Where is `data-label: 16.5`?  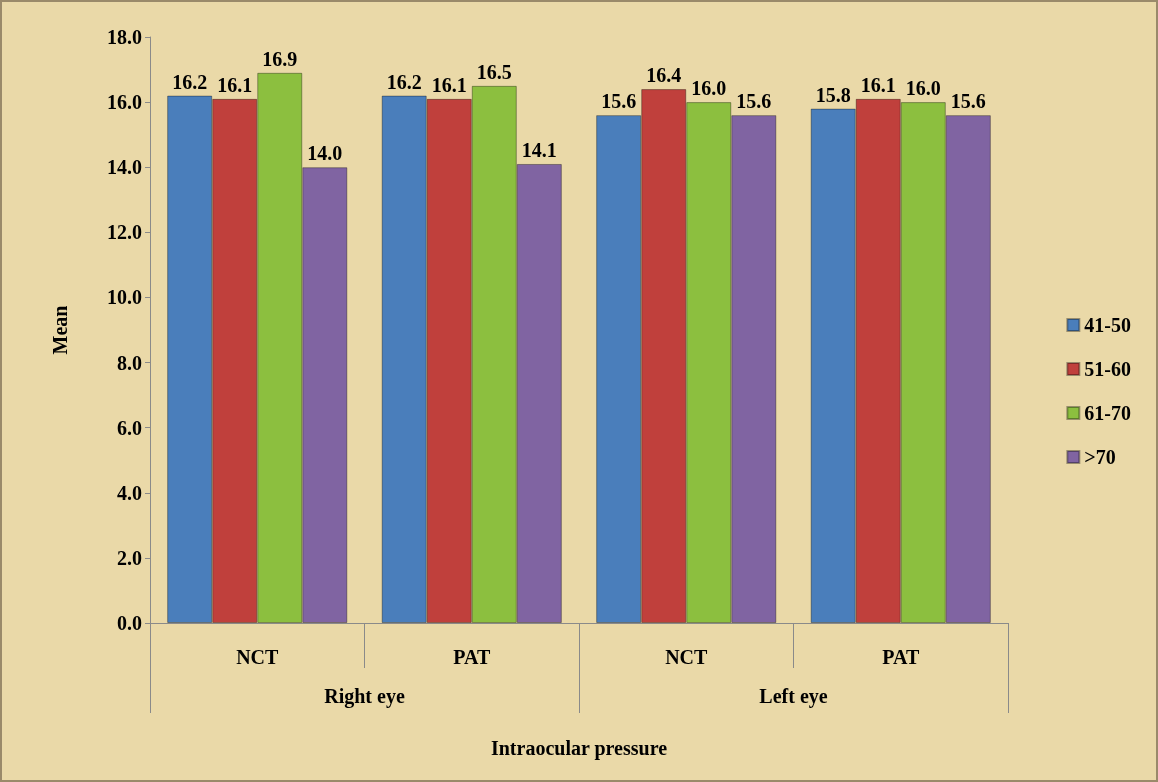 data-label: 16.5 is located at coordinates (494, 71).